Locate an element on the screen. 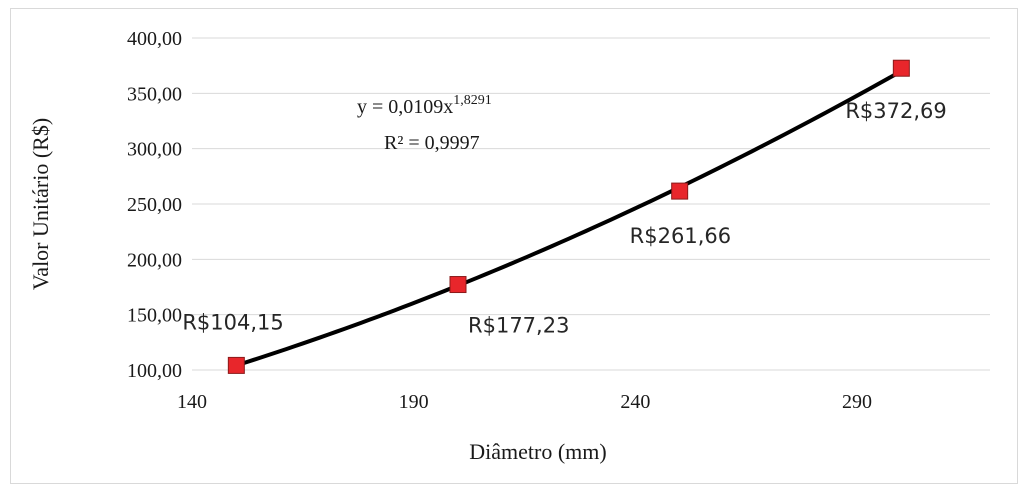 The height and width of the screenshot is (491, 1027). equation-exponent: 1,8291 is located at coordinates (472, 100).